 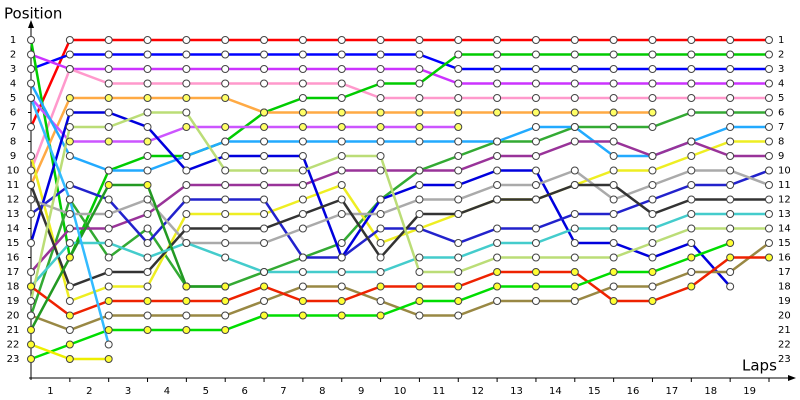 What do you see at coordinates (13, 301) in the screenshot?
I see `y-tick-label: 19` at bounding box center [13, 301].